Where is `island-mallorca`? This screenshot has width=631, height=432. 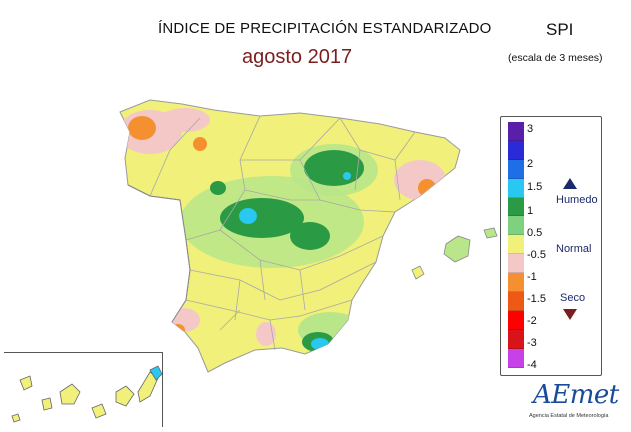
island-mallorca is located at coordinates (457, 249).